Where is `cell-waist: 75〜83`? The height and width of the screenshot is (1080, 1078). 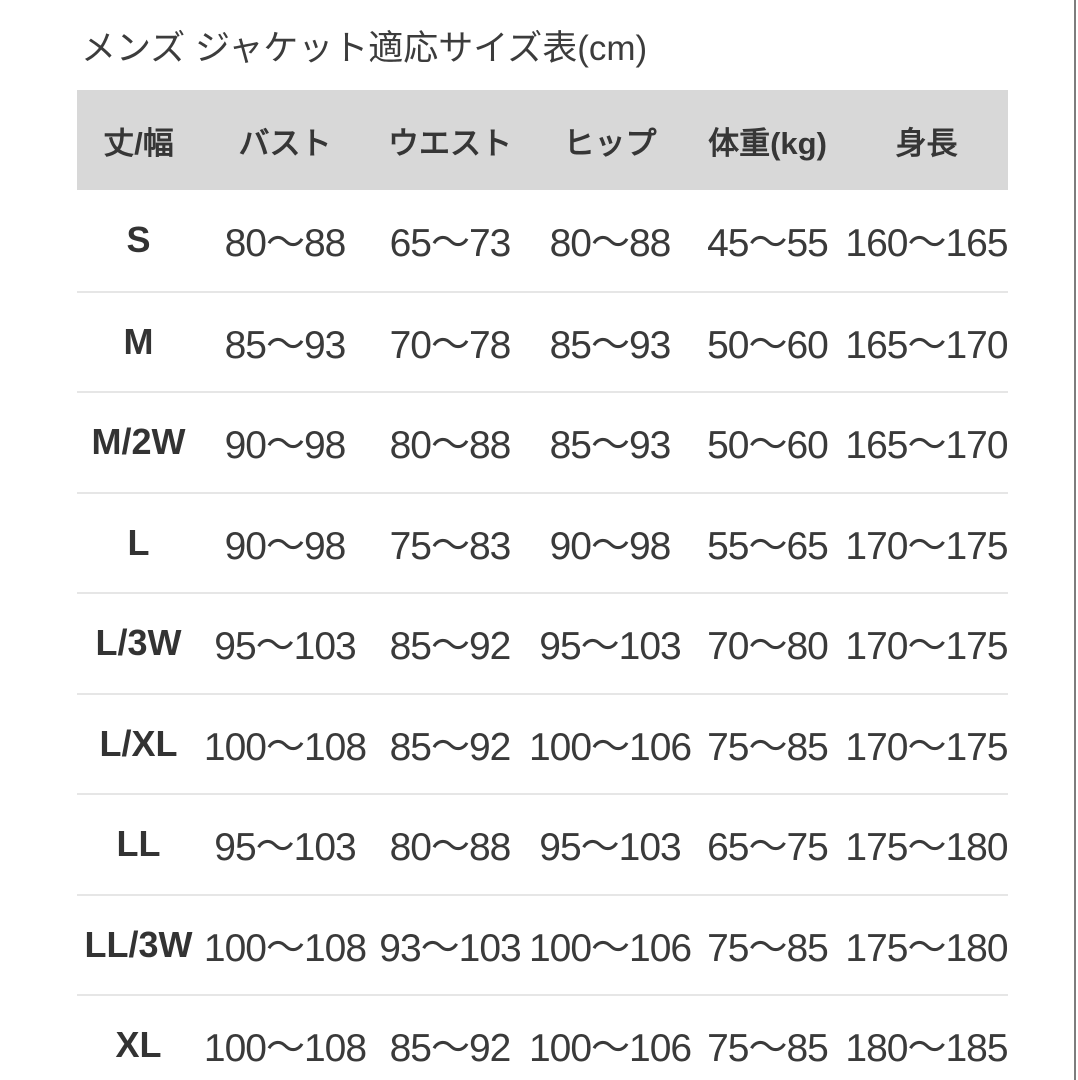
cell-waist: 75〜83 is located at coordinates (450, 546).